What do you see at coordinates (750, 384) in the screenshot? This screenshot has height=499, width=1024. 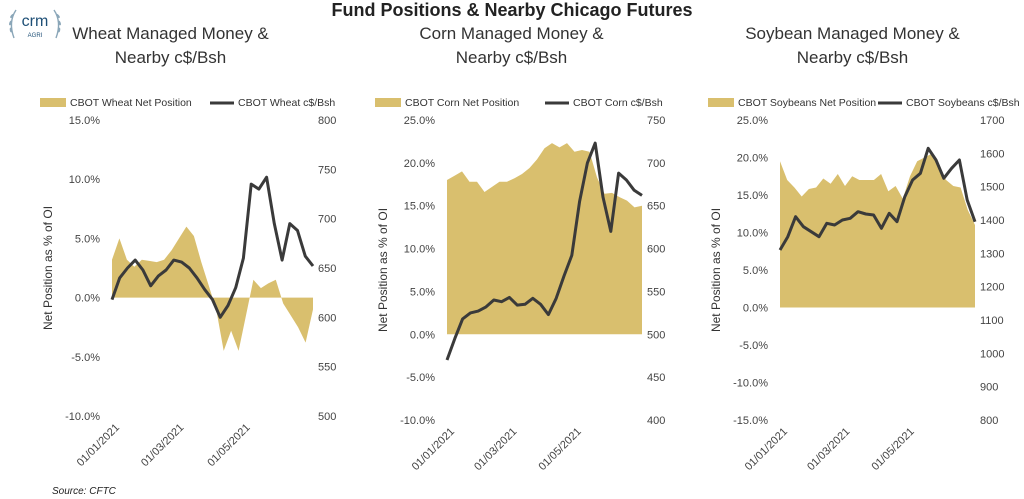 I see `soybean-y-tick-label: -10.0%` at bounding box center [750, 384].